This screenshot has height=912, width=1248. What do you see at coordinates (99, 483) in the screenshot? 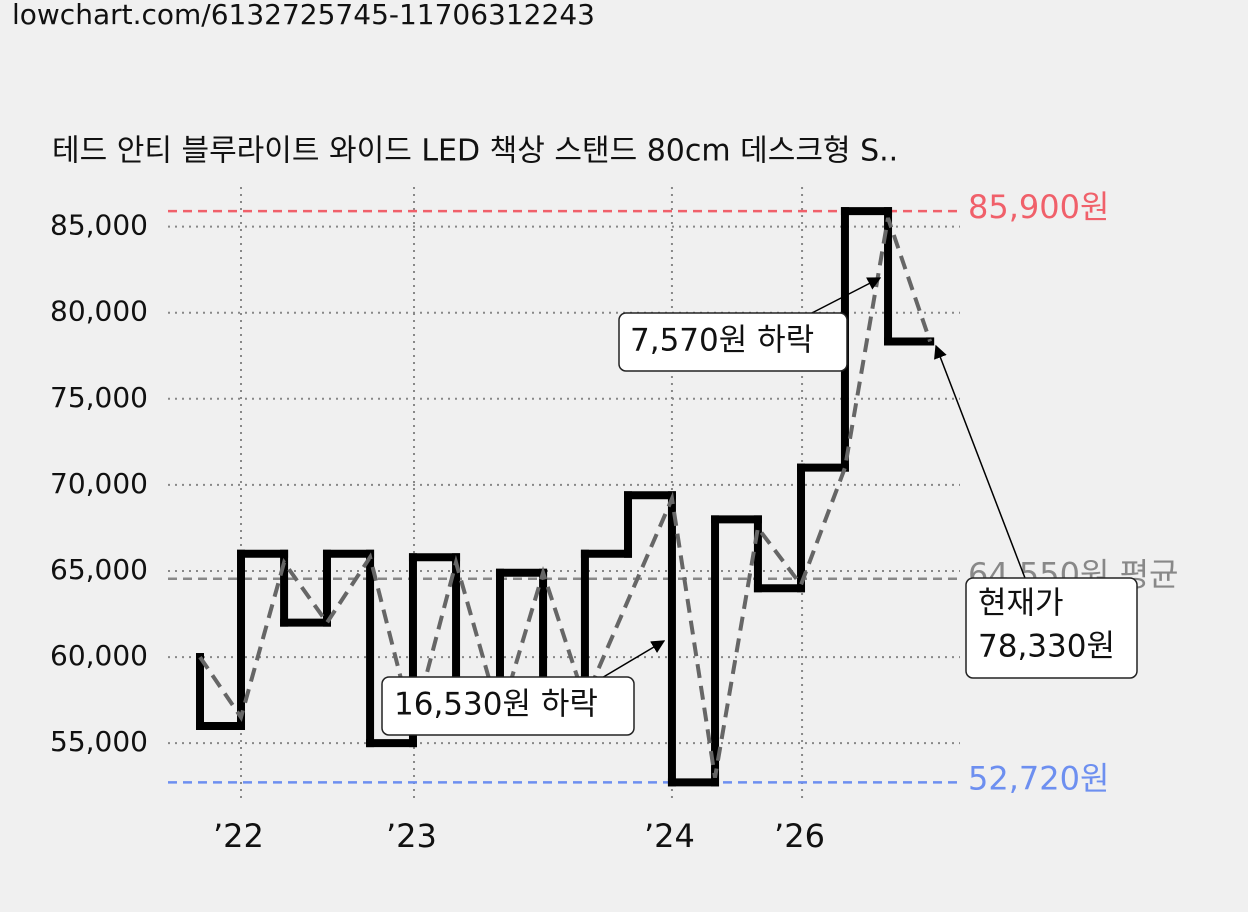
I see `y-tick-label: 70,000` at bounding box center [99, 483].